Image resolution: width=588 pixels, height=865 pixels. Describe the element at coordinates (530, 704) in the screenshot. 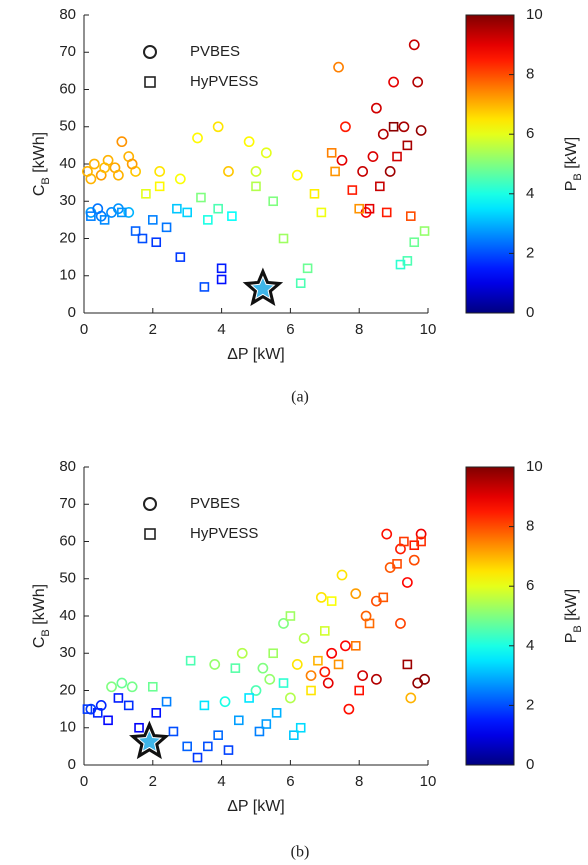

I see `colorbar-tick-label: 2` at that location.